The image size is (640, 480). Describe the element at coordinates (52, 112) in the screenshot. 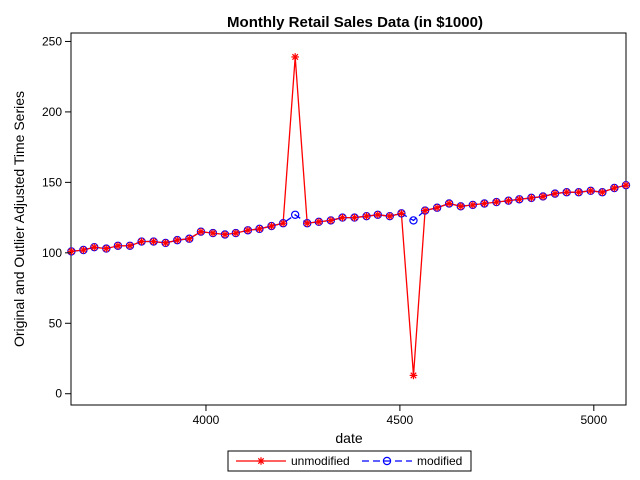

I see `y-tick-label: 200` at that location.